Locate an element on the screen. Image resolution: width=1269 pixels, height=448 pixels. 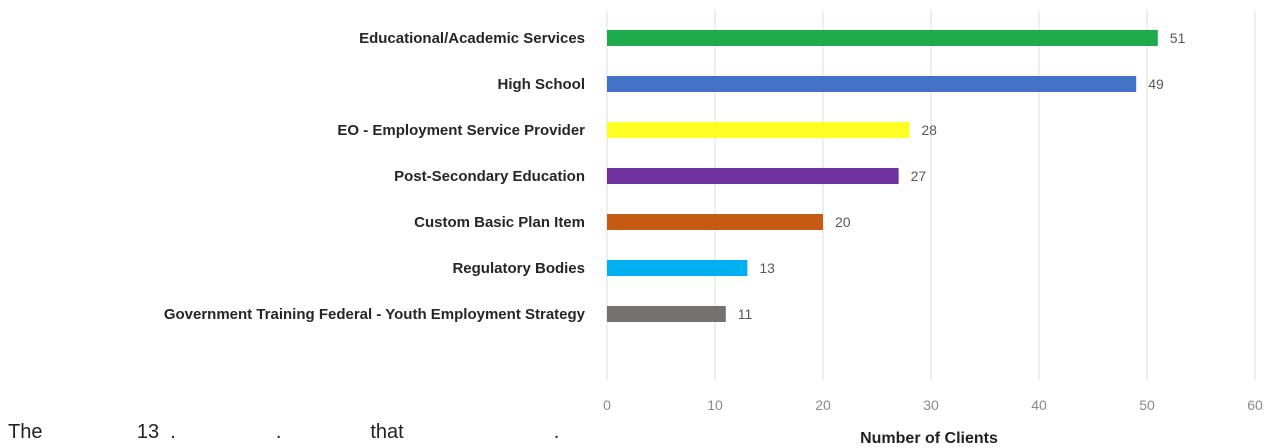
x-tick-label: 30 is located at coordinates (931, 405).